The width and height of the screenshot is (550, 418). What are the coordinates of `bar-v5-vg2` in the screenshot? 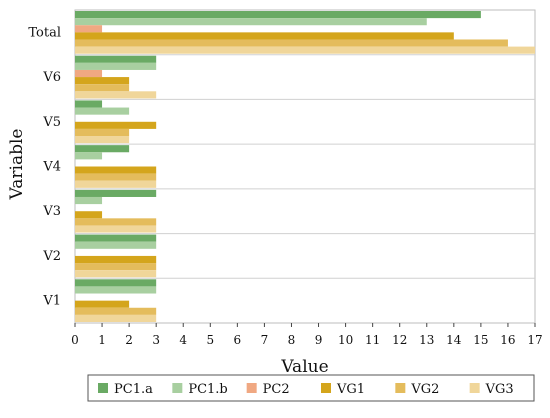 It's located at (102, 132).